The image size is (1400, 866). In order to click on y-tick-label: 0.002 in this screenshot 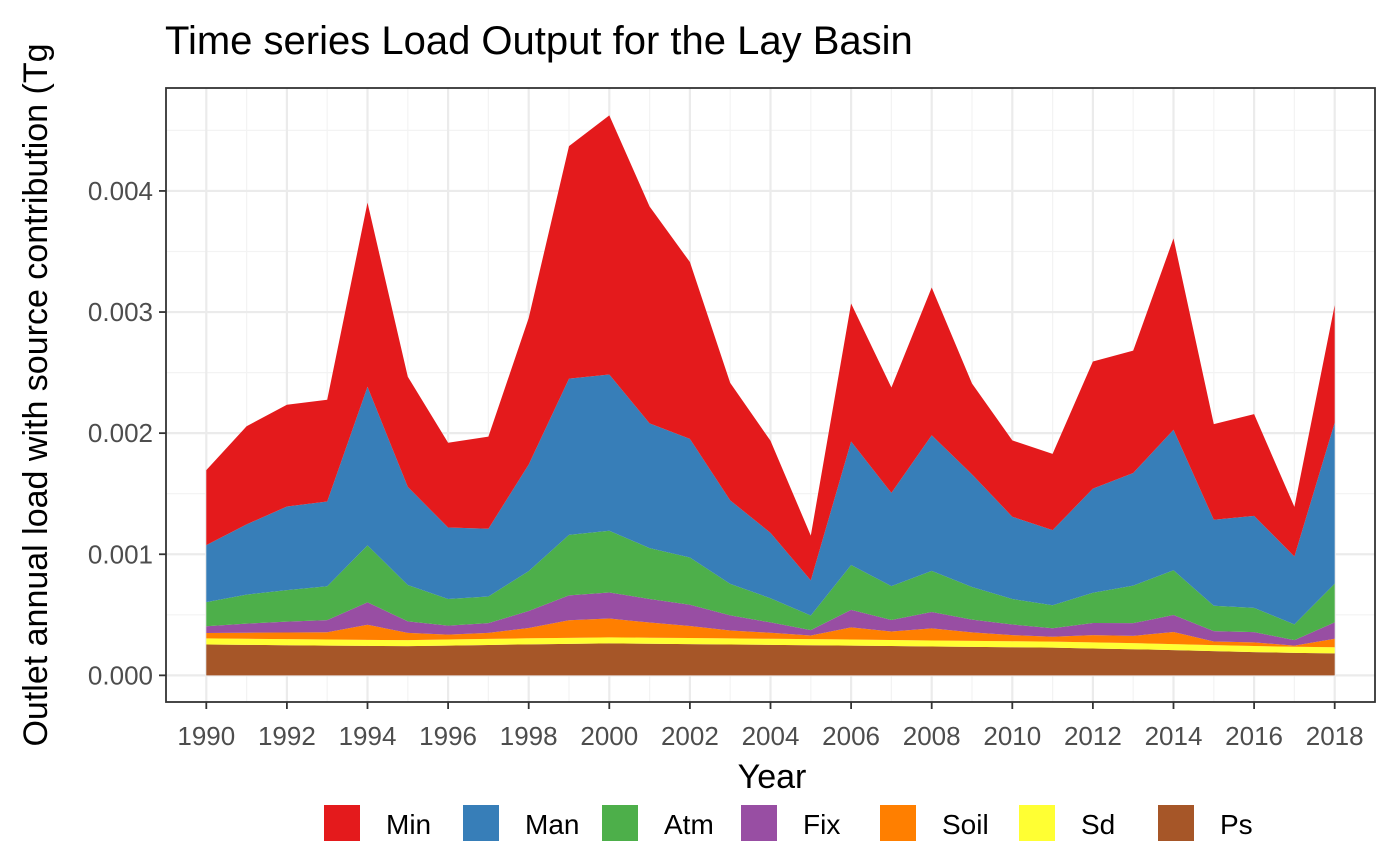, I will do `click(120, 433)`.